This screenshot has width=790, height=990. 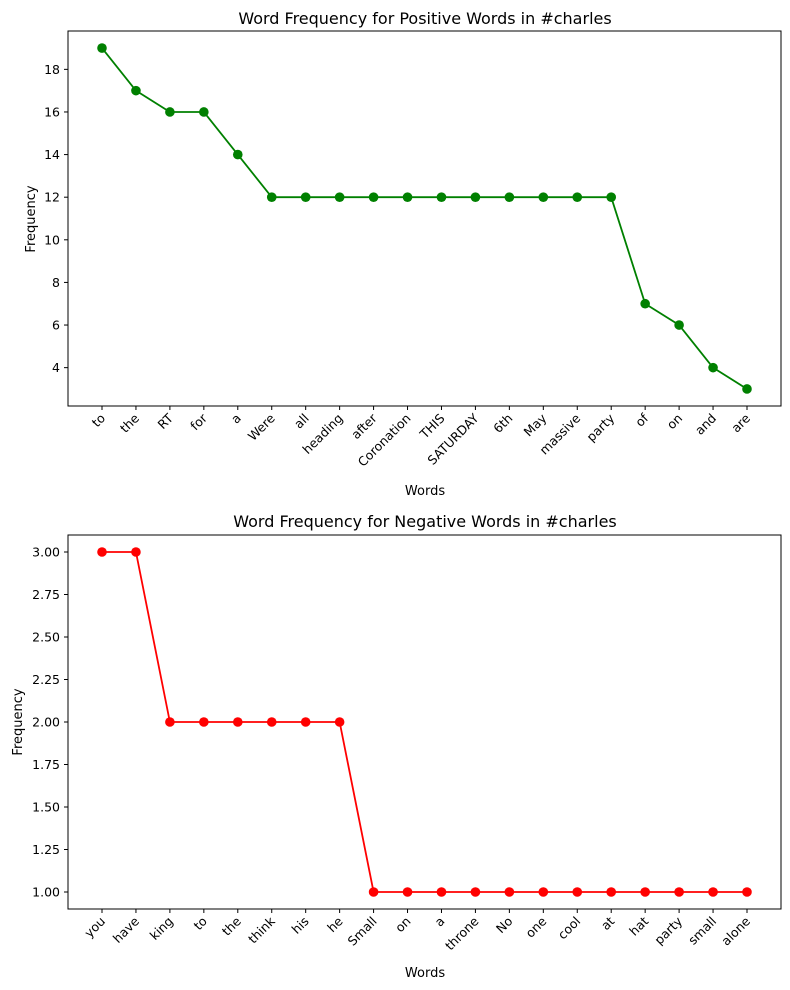 I want to click on y-axis: 1.00 1.25 1.50 1.75 2.00 2.25 2.50 2.75 3.00, so click(x=50, y=722).